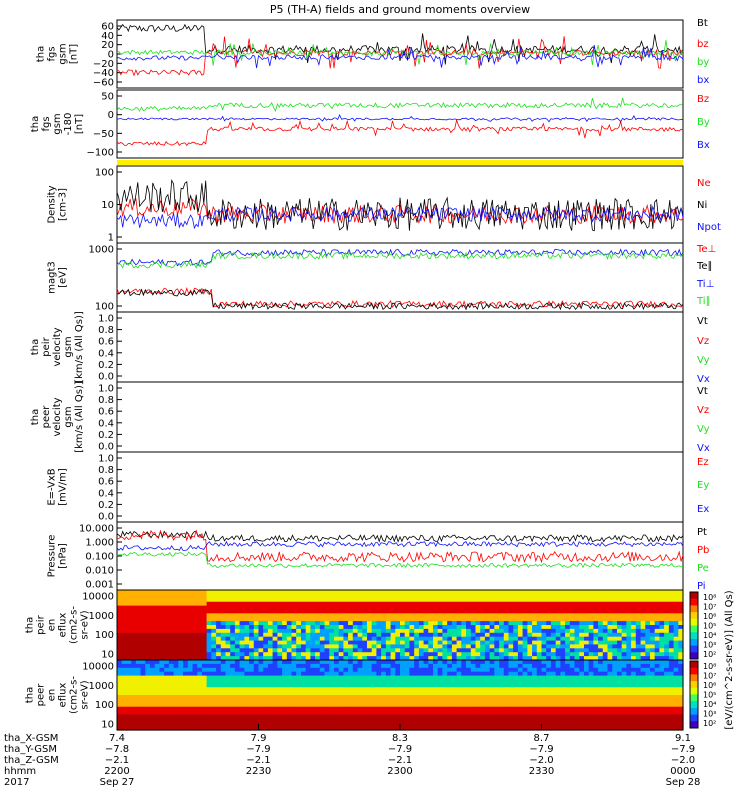 The height and width of the screenshot is (800, 750). Describe the element at coordinates (52, 204) in the screenshot. I see `y-axis-label-line: Density` at that location.